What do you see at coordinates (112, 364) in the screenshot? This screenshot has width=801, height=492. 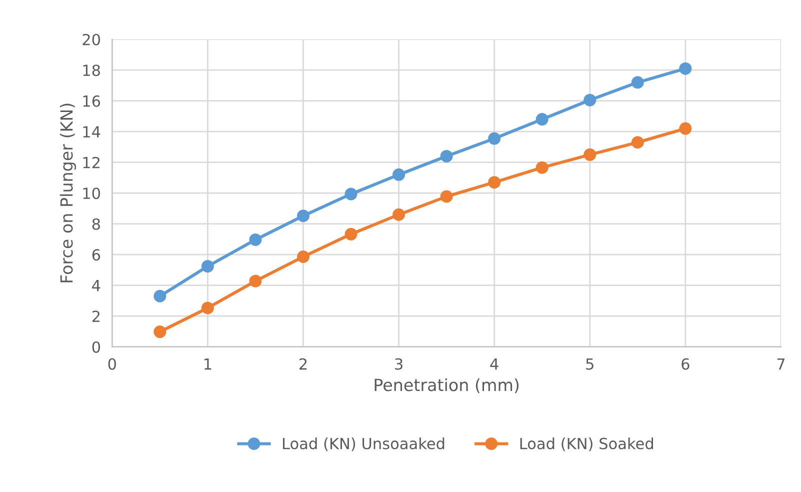 I see `x-tick-label: 0` at bounding box center [112, 364].